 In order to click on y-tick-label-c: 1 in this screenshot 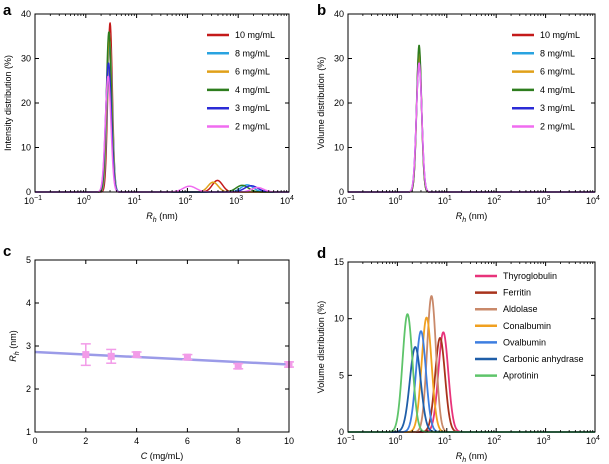, I will do `click(28, 432)`.